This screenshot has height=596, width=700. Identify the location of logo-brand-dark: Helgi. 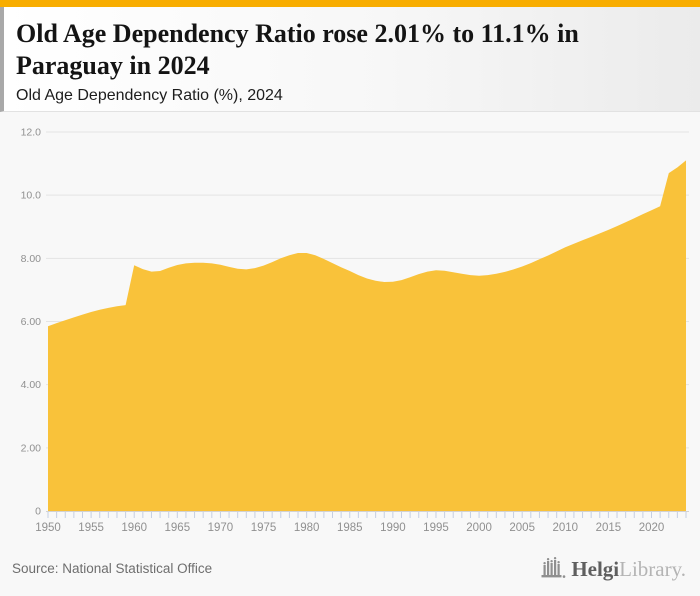
(595, 569).